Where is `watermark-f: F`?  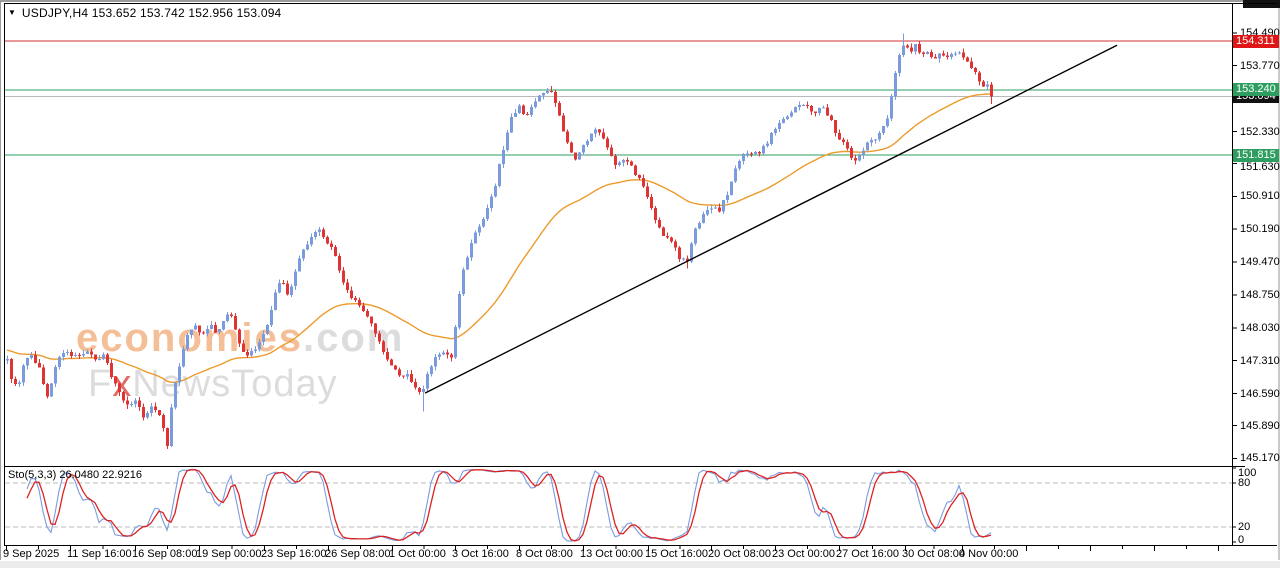 watermark-f: F is located at coordinates (100, 384).